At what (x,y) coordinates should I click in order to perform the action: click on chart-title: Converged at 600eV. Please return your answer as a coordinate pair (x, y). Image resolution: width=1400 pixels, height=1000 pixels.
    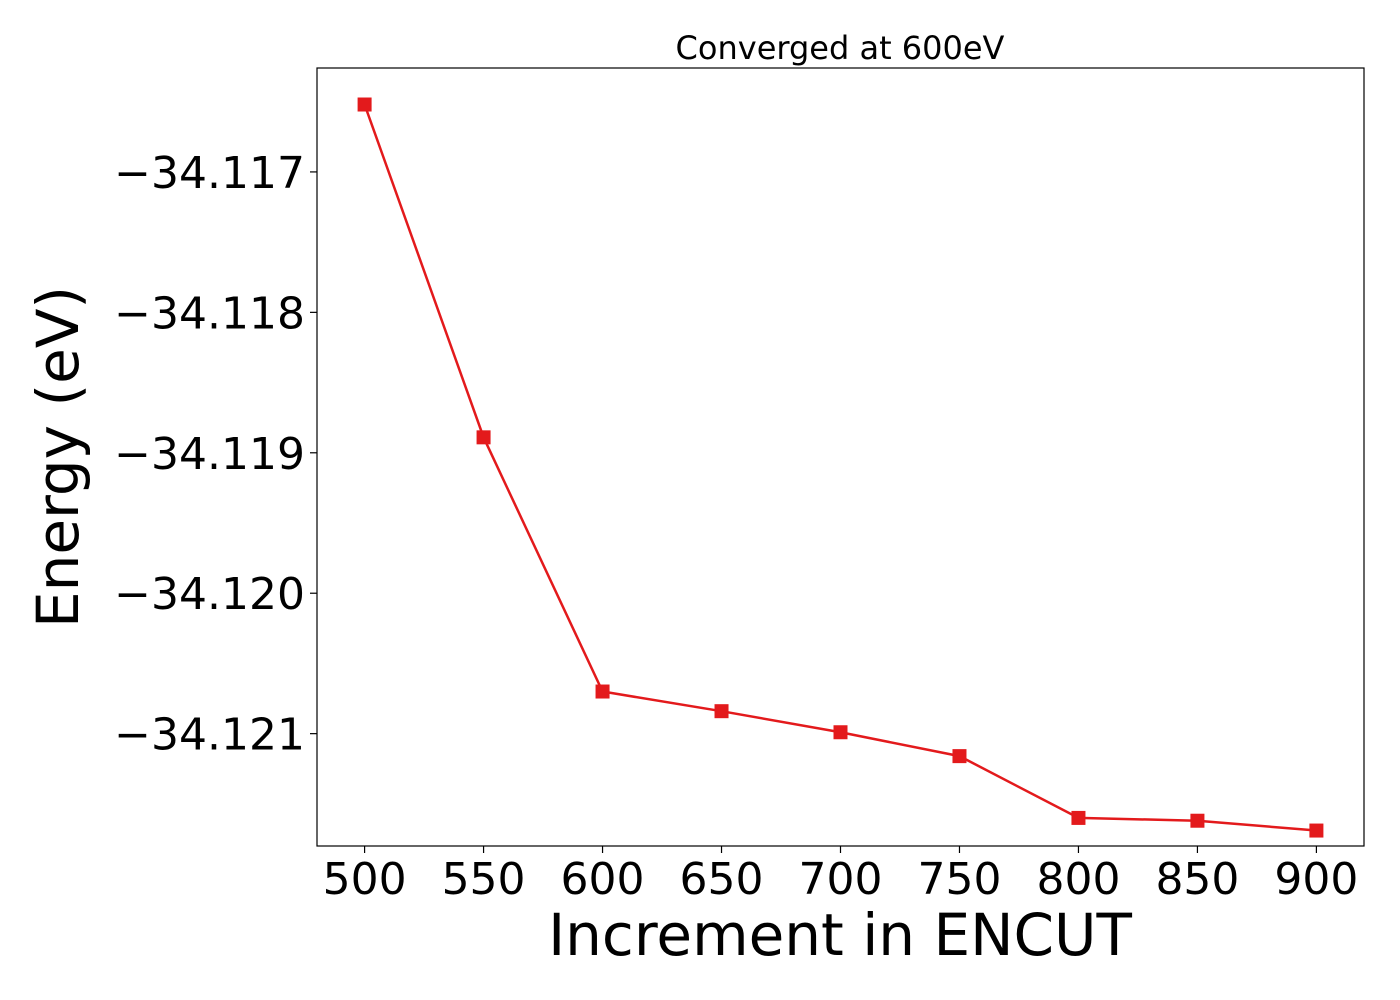
    Looking at the image, I should click on (840, 48).